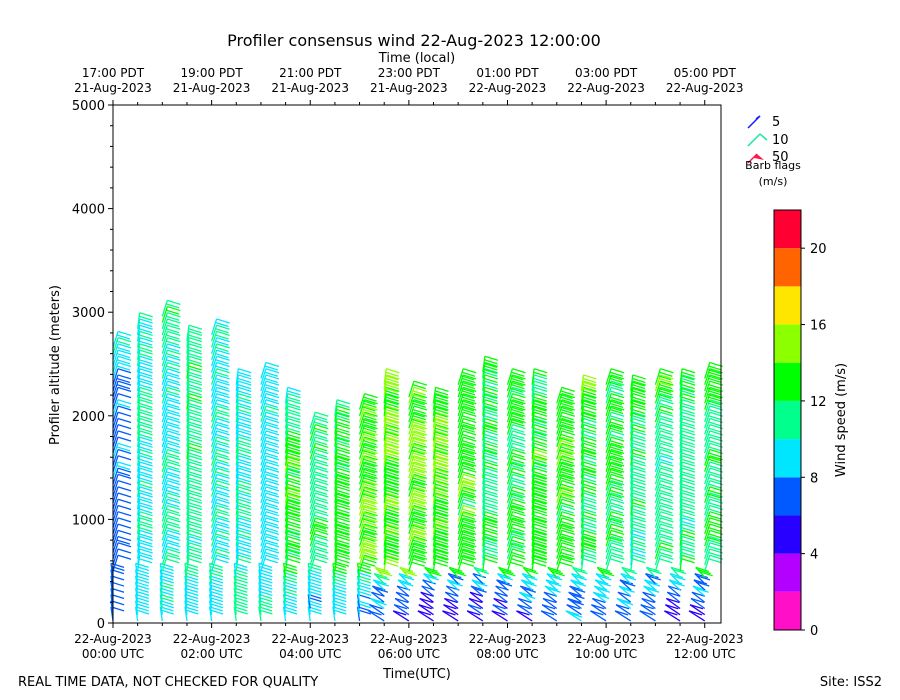  Describe the element at coordinates (212, 654) in the screenshot. I see `x-tick-time: 02:00 UTC` at that location.